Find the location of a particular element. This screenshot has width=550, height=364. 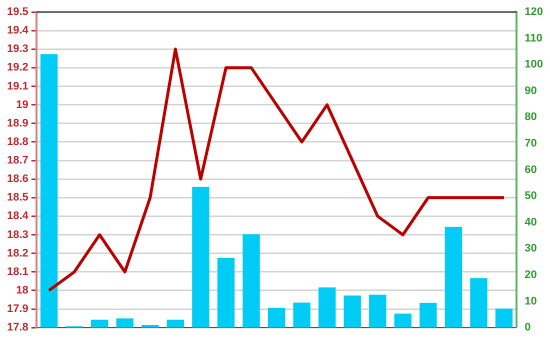

y-tick-label: 18.1 is located at coordinates (17, 272).